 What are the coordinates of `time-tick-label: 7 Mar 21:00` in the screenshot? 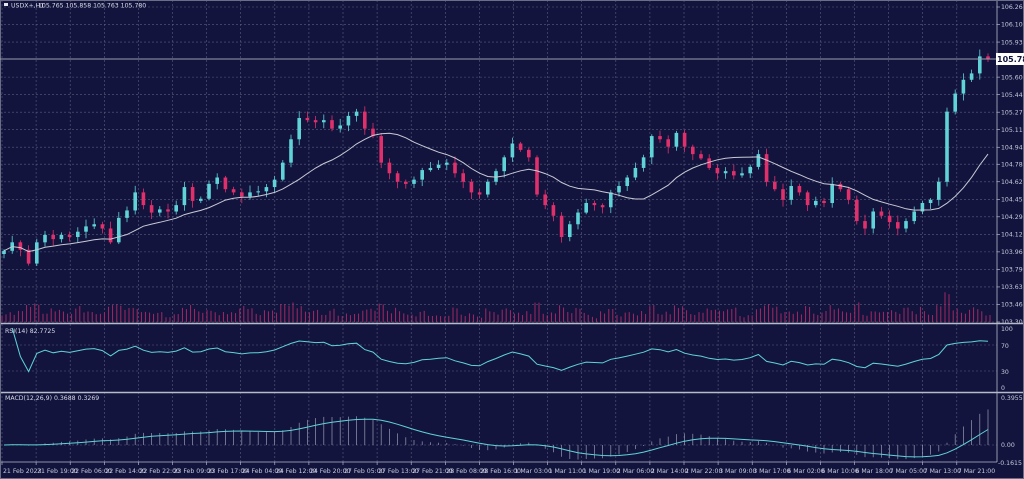 It's located at (976, 471).